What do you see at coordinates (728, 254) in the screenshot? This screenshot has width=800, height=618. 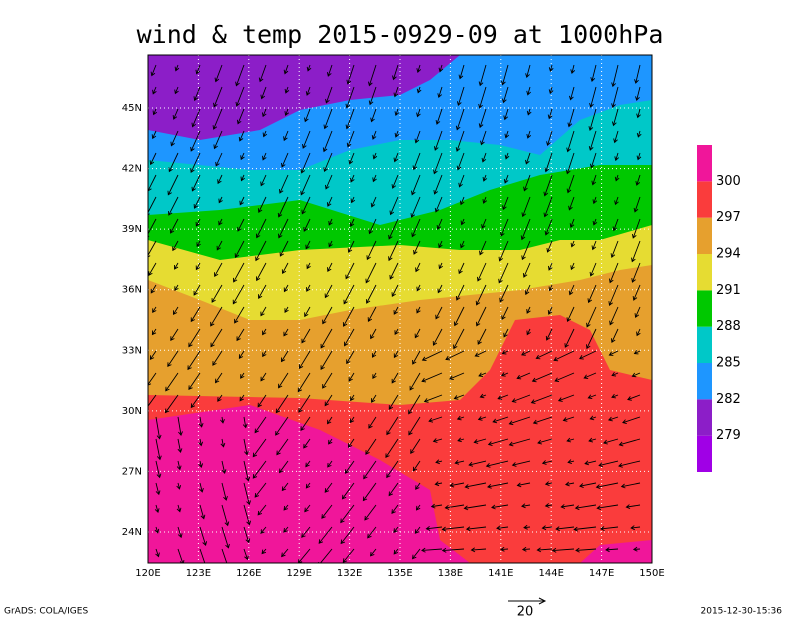 I see `colorbar-label: 294` at bounding box center [728, 254].